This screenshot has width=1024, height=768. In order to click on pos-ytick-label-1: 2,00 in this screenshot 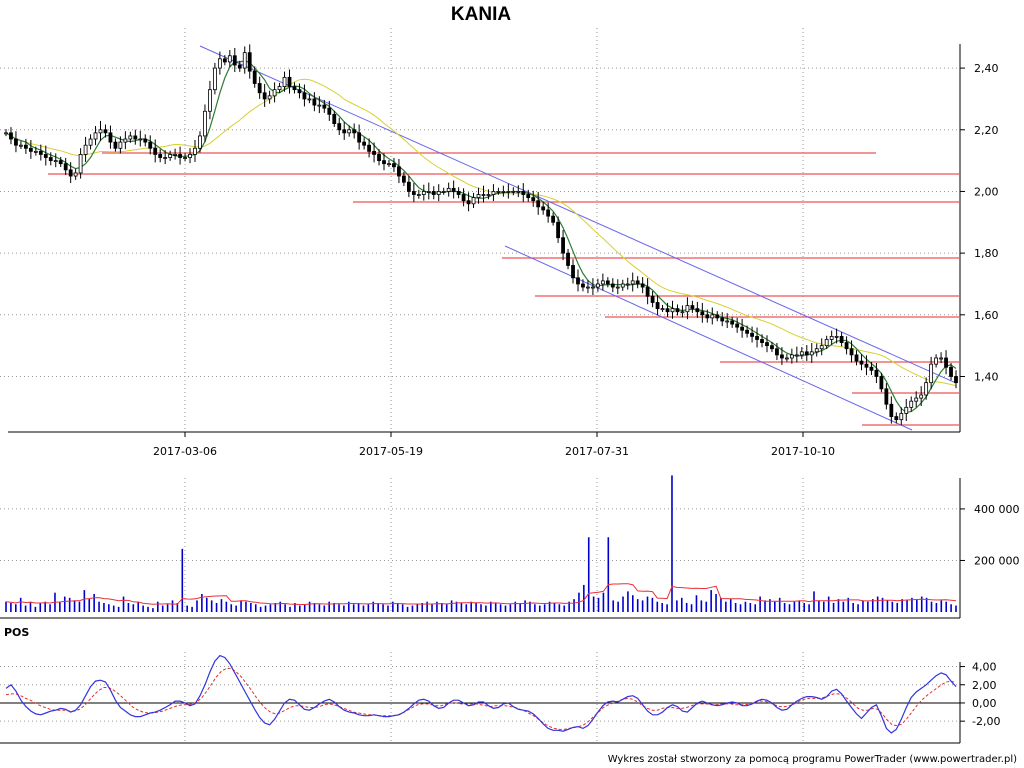, I will do `click(984, 685)`.